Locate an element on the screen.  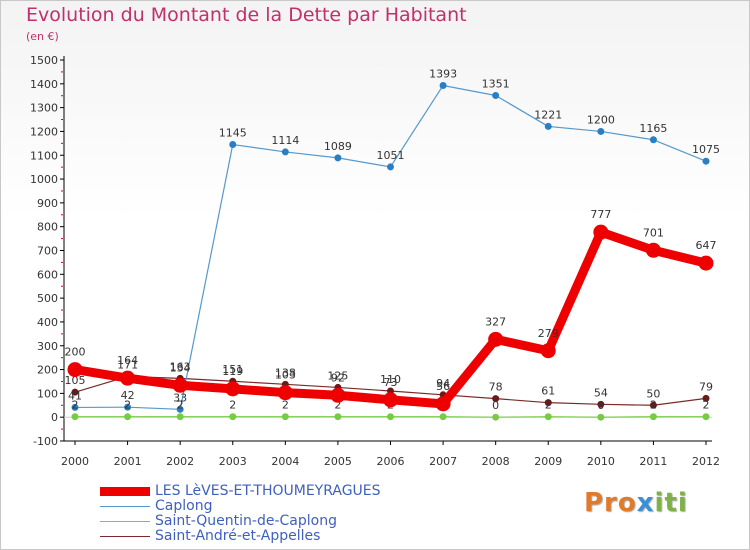
x-tick-label: 2006 is located at coordinates (391, 461).